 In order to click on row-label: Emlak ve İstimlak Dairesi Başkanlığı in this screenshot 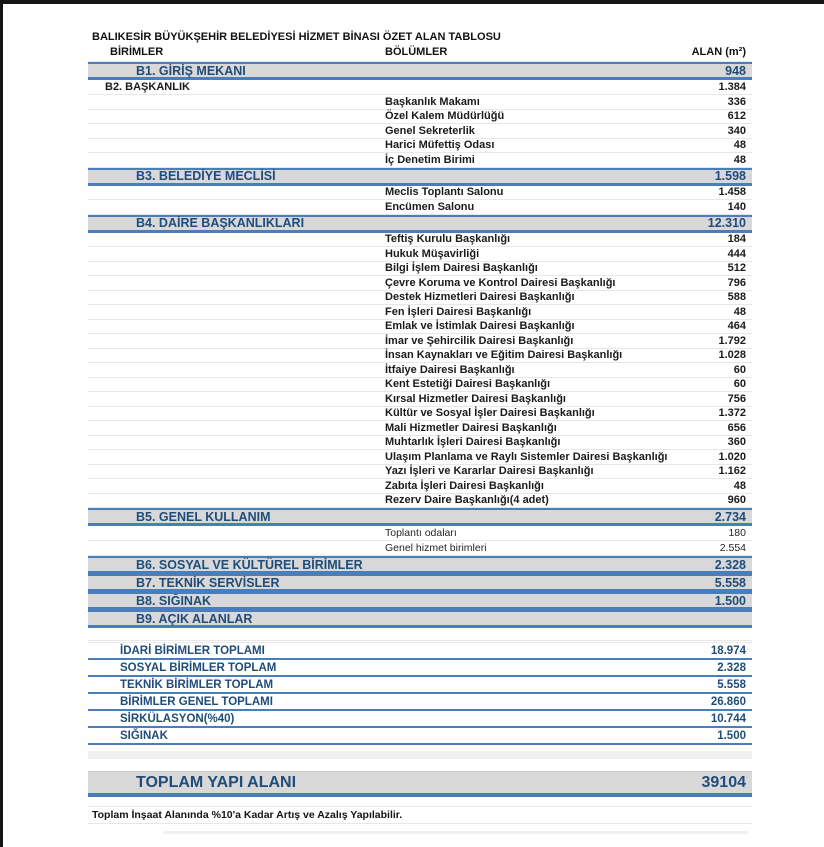, I will do `click(480, 326)`.